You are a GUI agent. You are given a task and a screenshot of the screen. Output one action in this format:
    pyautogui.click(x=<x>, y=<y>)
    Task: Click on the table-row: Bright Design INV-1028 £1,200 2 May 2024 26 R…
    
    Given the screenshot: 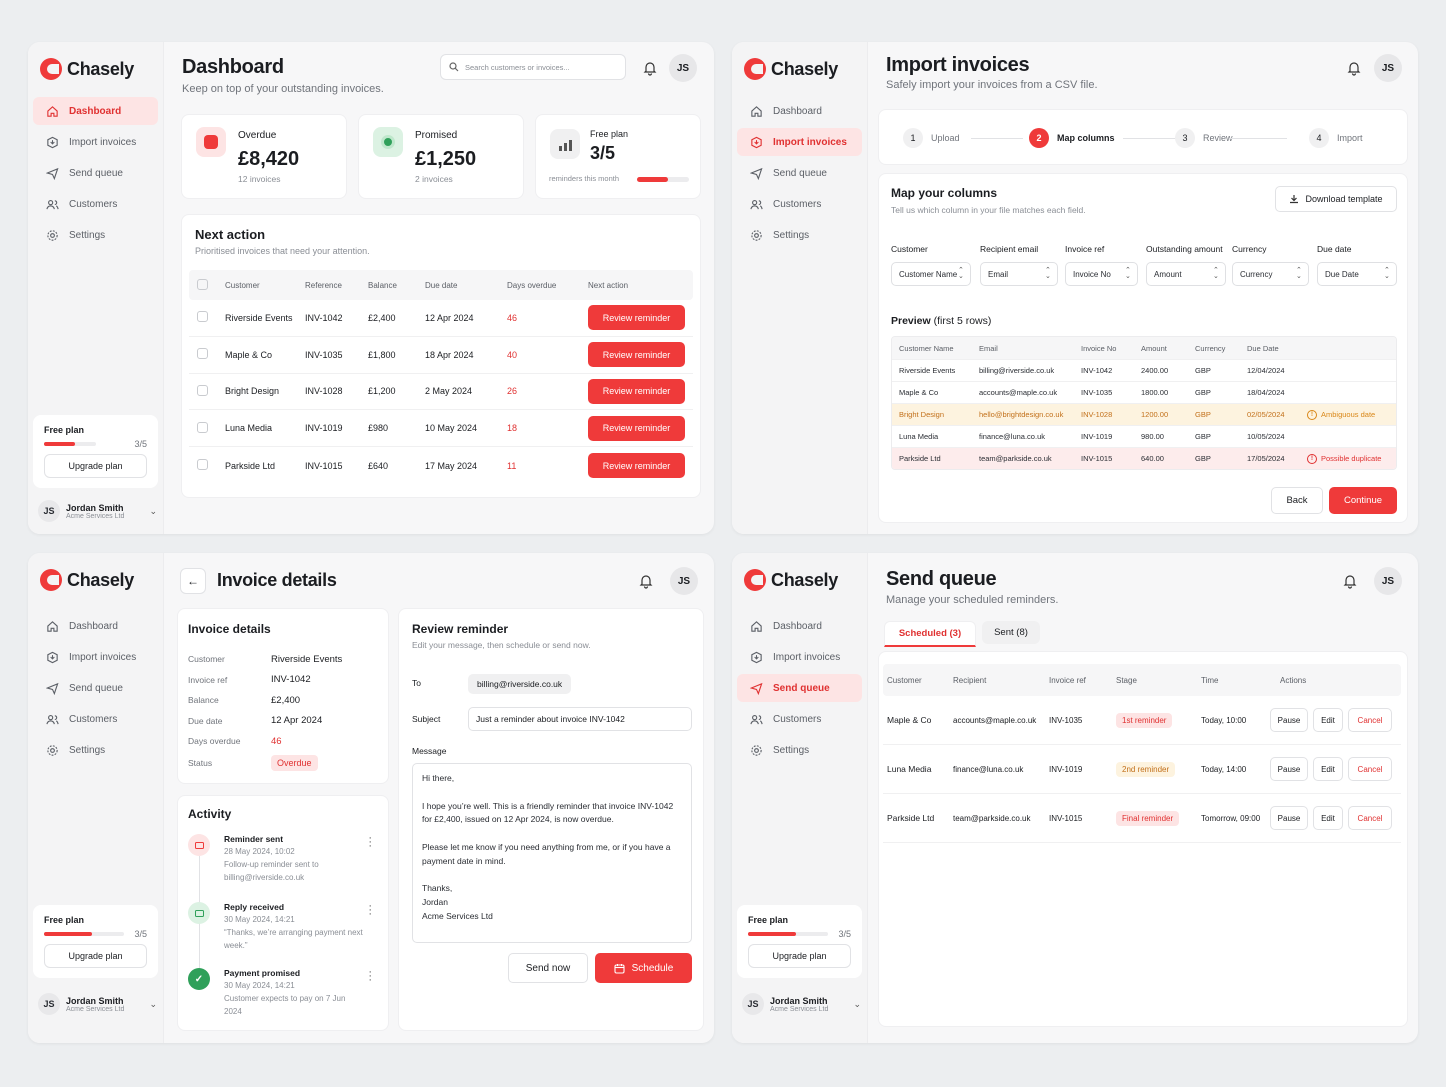 What is the action you would take?
    pyautogui.click(x=441, y=392)
    